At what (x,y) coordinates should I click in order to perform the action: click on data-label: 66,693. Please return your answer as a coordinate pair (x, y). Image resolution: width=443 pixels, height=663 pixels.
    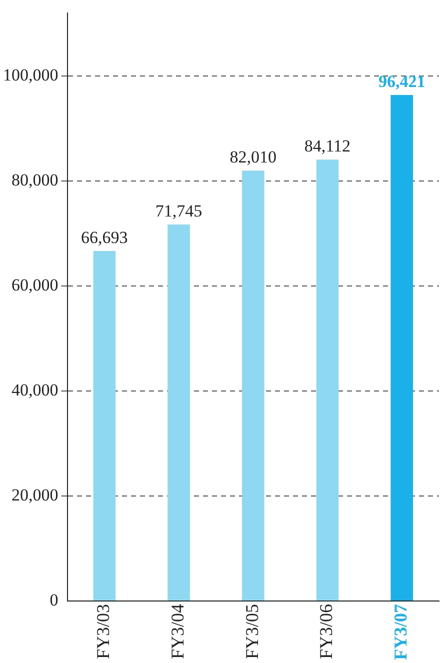
    Looking at the image, I should click on (104, 237).